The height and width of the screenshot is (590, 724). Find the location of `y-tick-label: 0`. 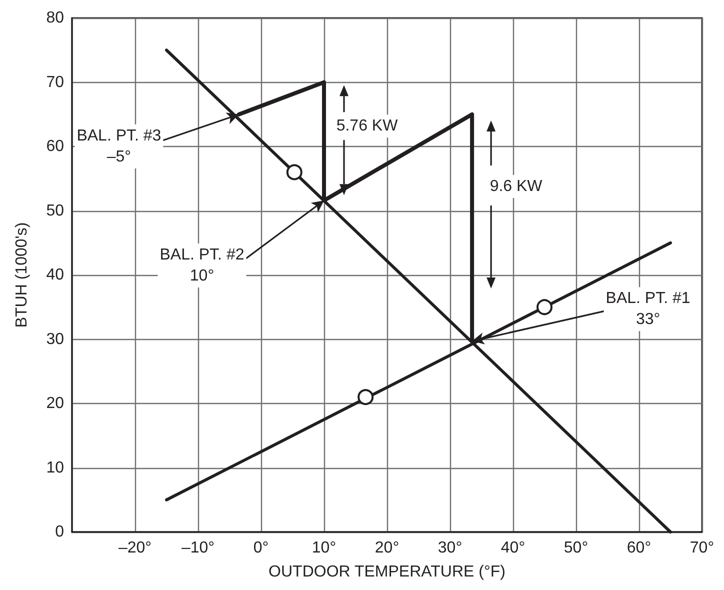

y-tick-label: 0 is located at coordinates (59, 532).